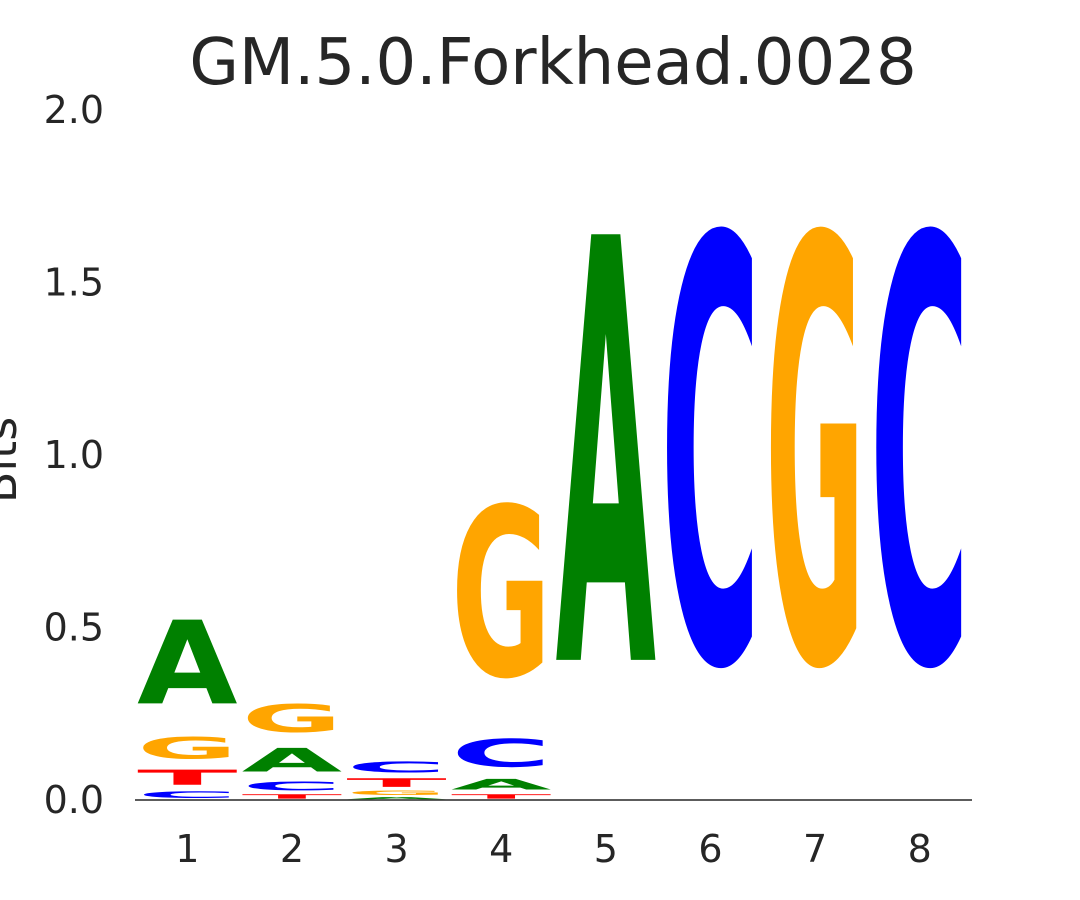 This screenshot has width=1080, height=900. I want to click on x-tick-label: 1, so click(187, 849).